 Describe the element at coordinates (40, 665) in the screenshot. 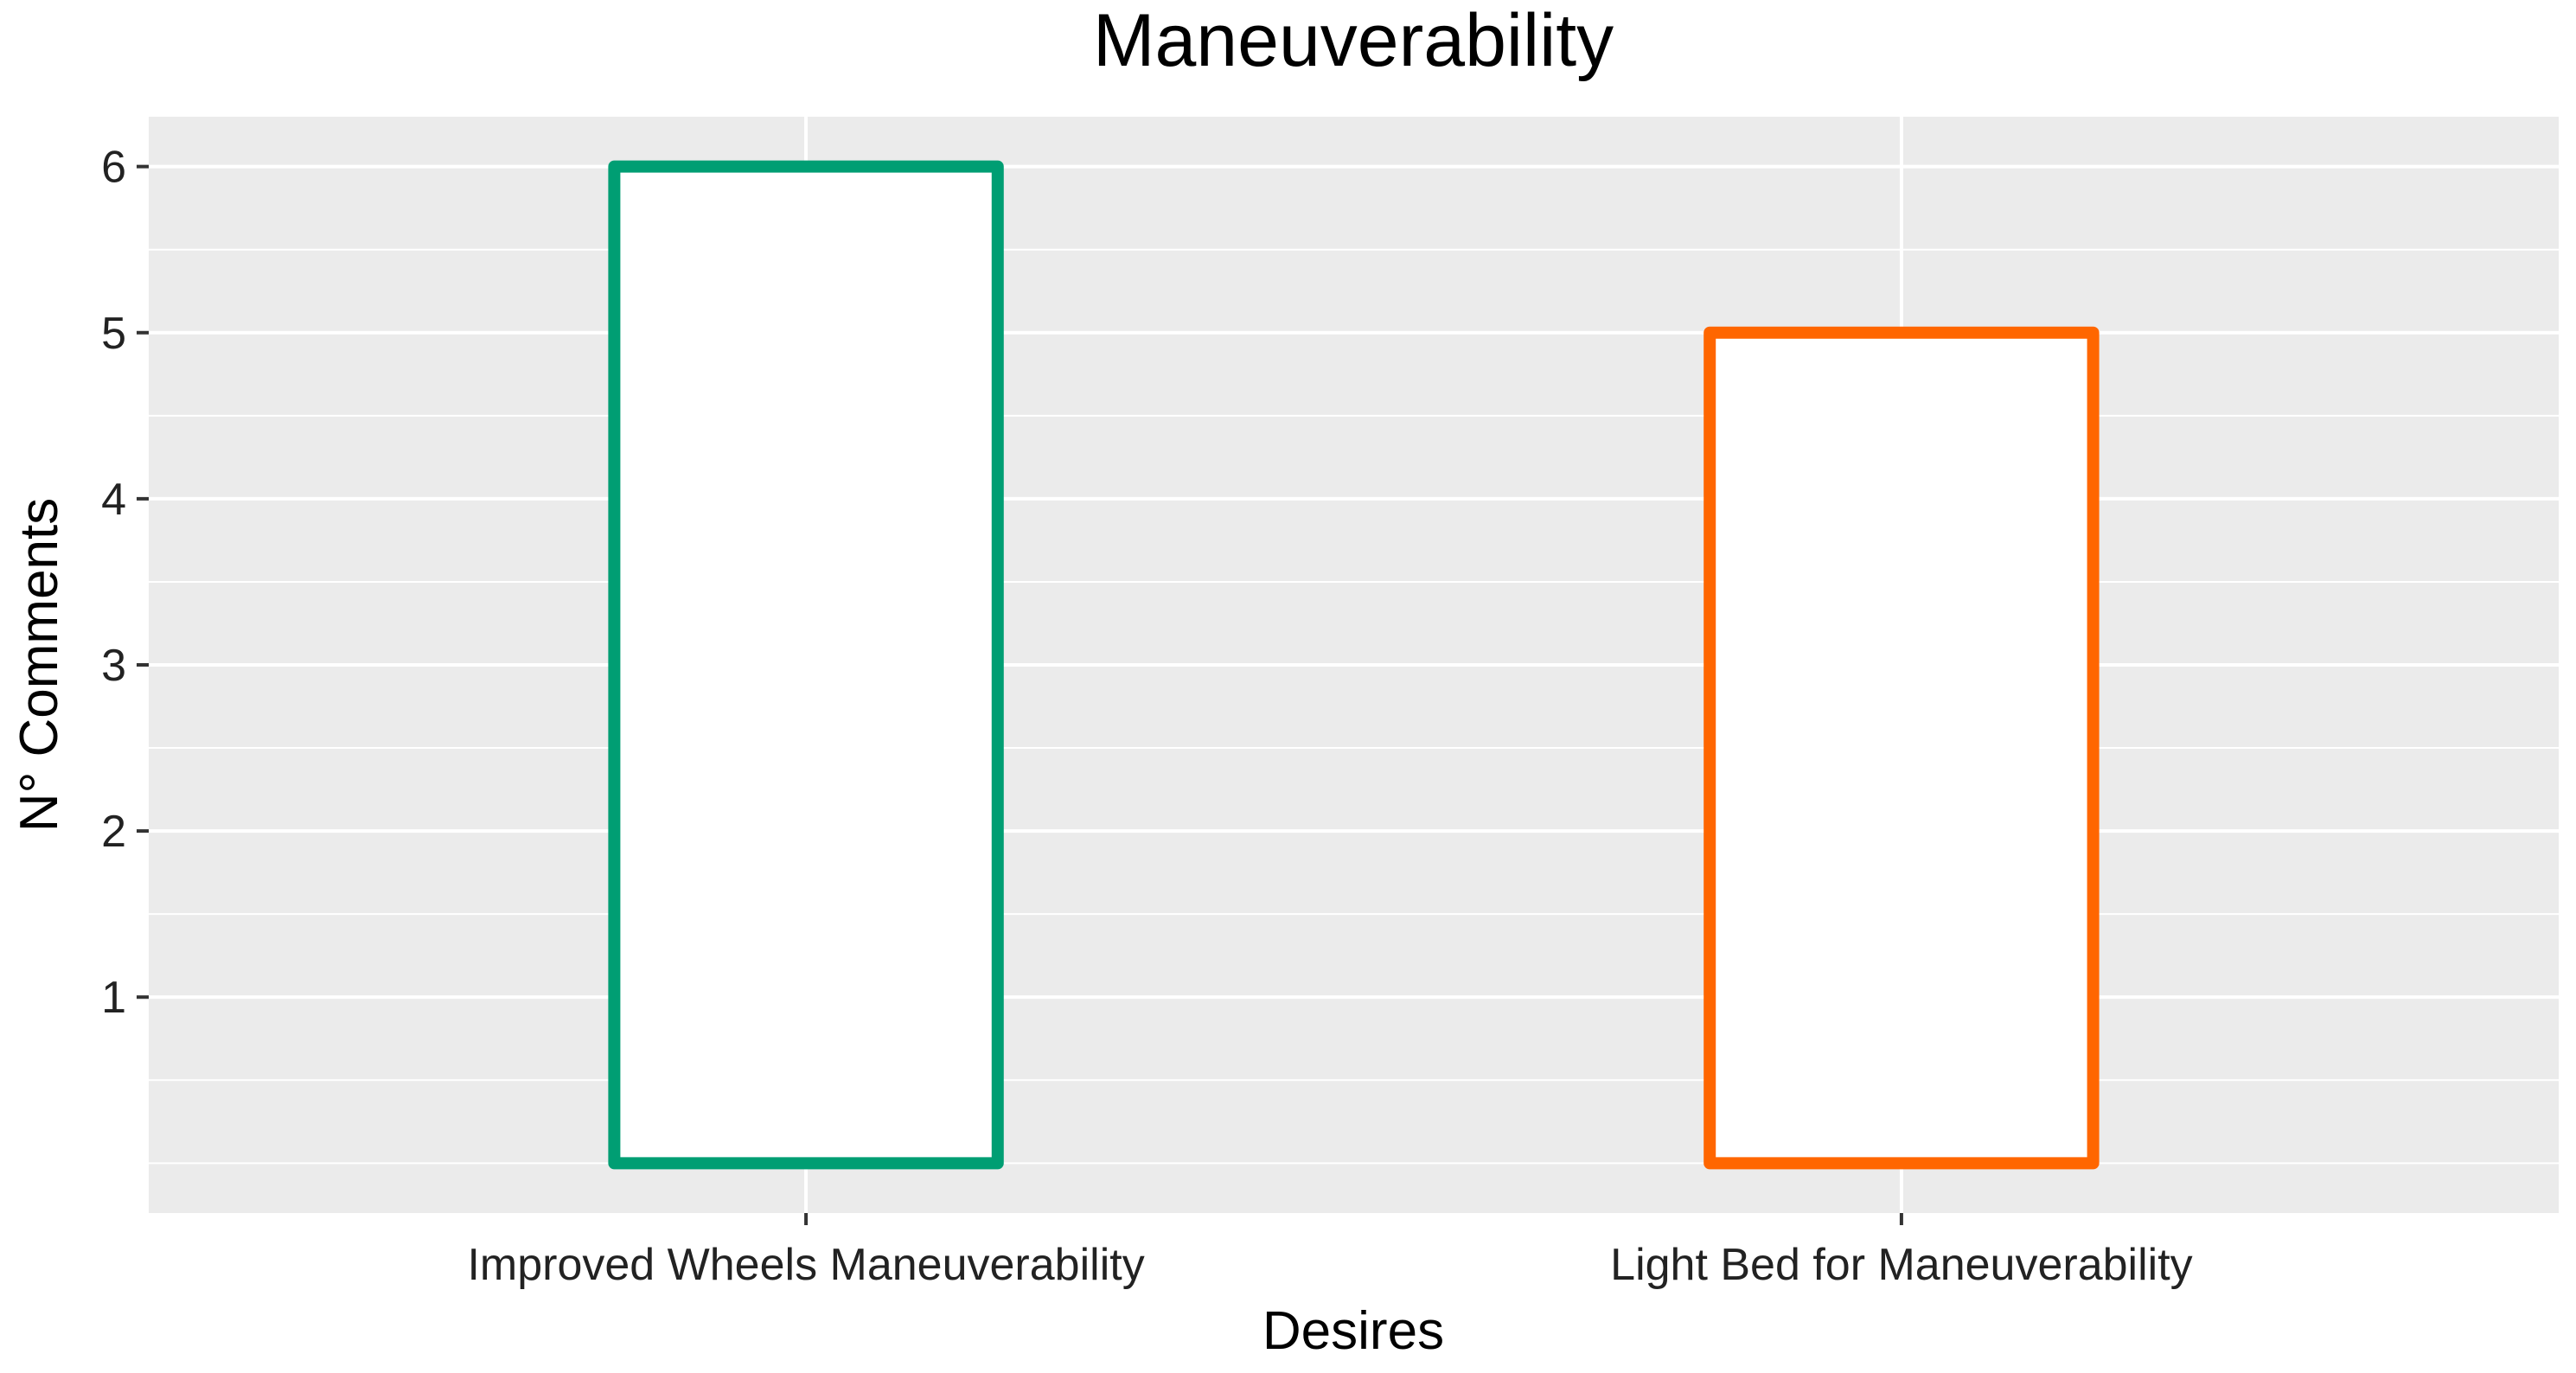

I see `y-axis-title: N° Comments` at that location.